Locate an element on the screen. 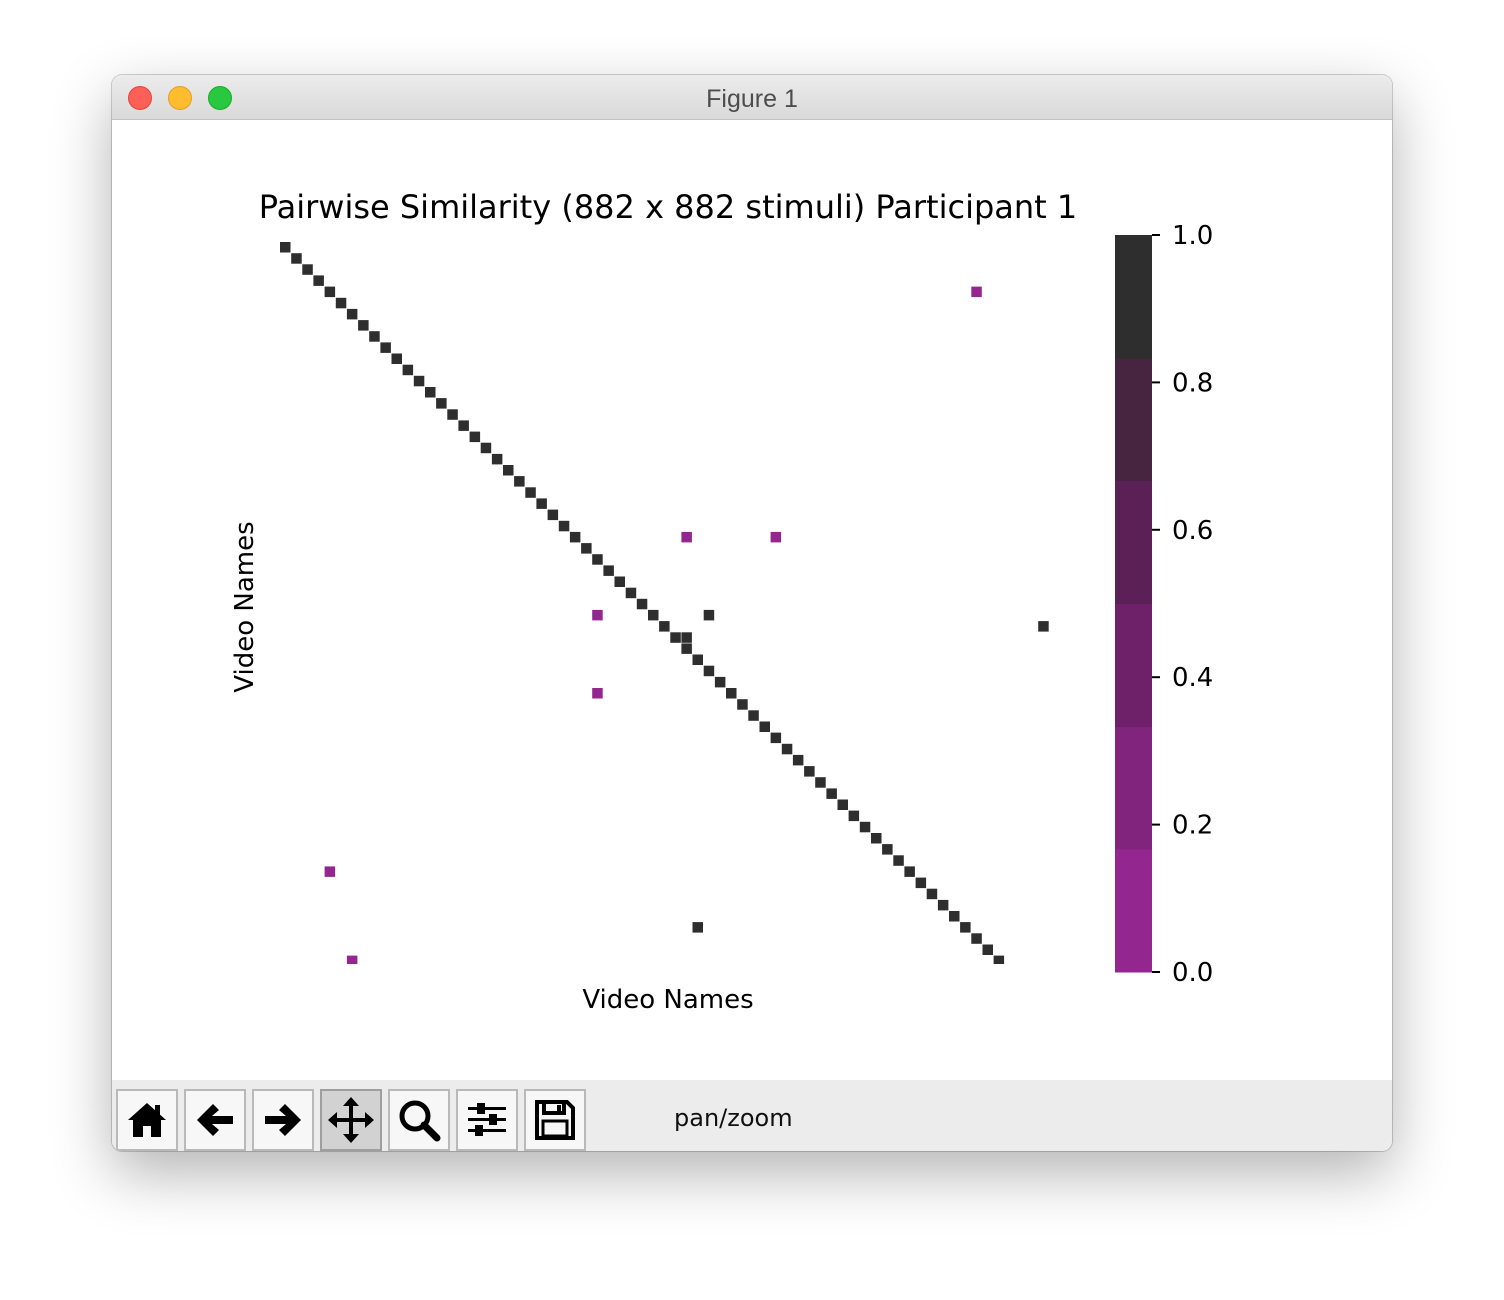 This screenshot has width=1504, height=1300. colorbar-tick-label: 0.6 is located at coordinates (1192, 531).